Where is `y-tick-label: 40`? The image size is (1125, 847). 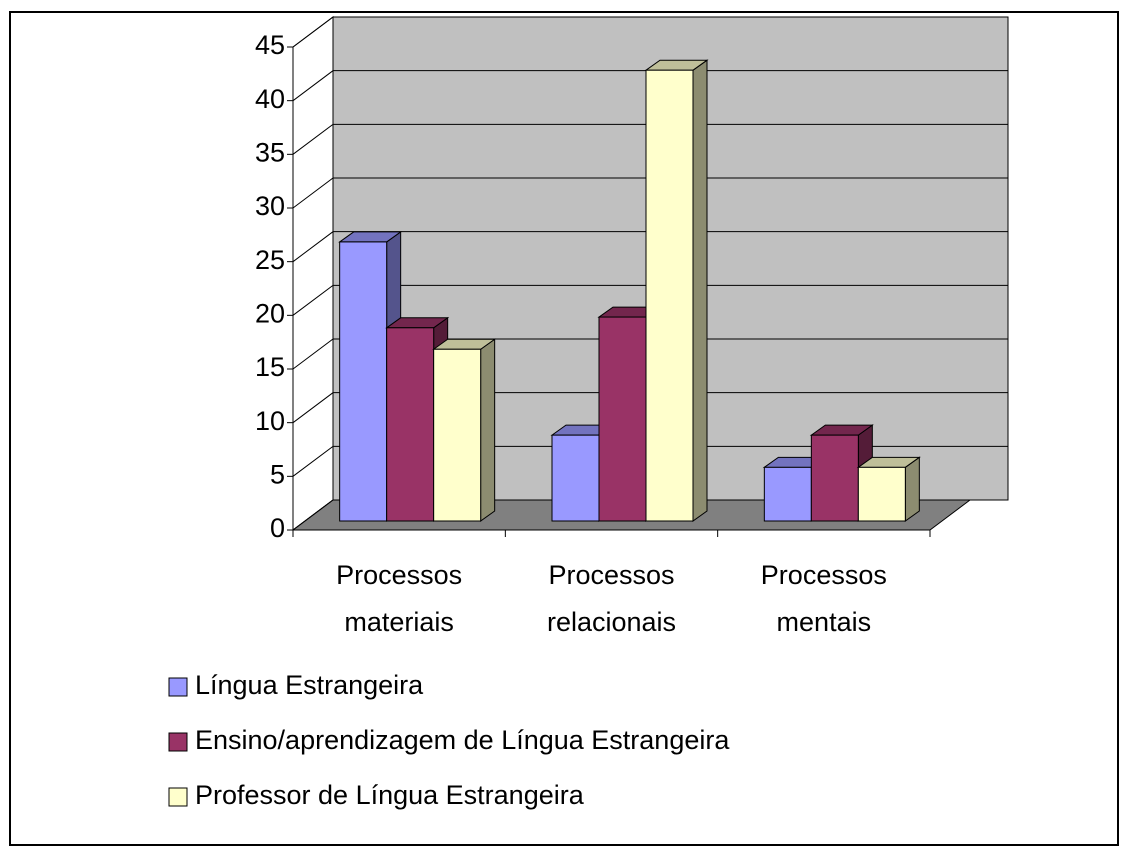
y-tick-label: 40 is located at coordinates (270, 99).